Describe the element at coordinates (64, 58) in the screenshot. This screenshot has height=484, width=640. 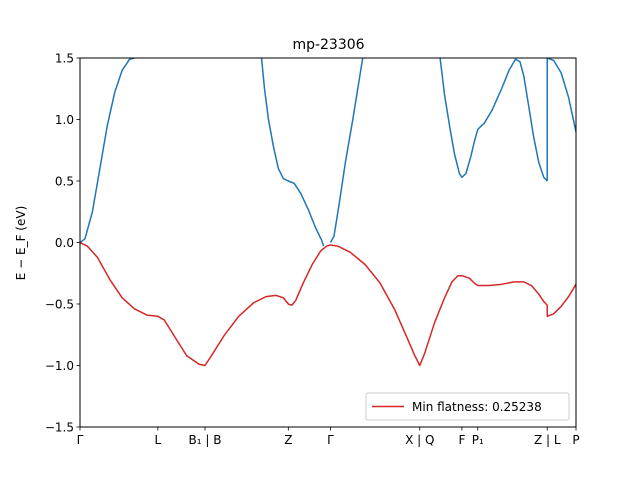
I see `y-tick-label: 1.5` at that location.